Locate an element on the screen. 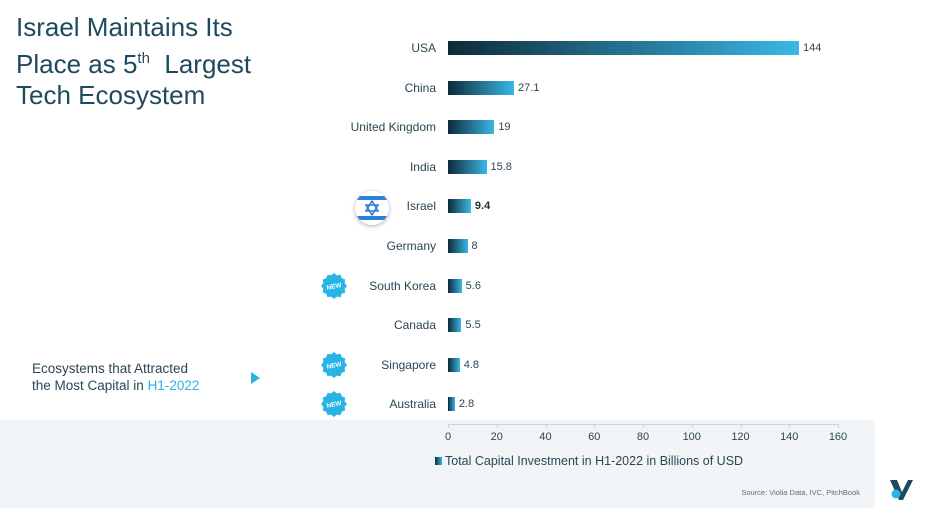 Image resolution: width=936 pixels, height=508 pixels. category-label-south-korea: South Korea is located at coordinates (402, 285).